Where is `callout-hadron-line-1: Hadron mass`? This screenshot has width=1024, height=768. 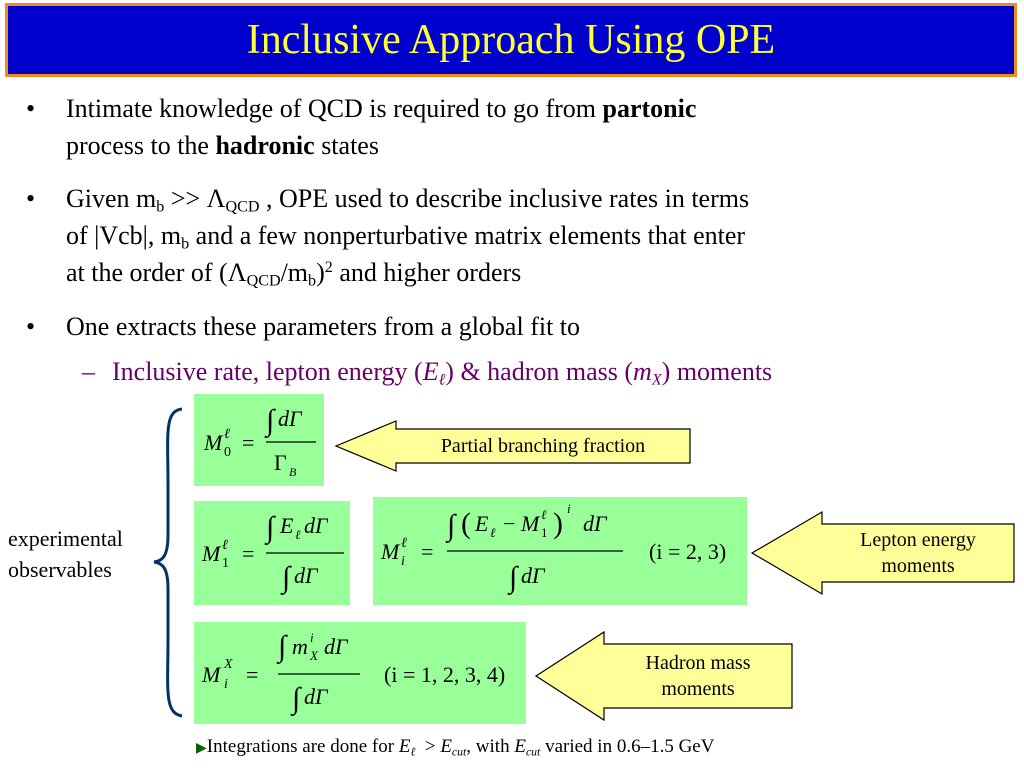
callout-hadron-line-1: Hadron mass is located at coordinates (698, 663).